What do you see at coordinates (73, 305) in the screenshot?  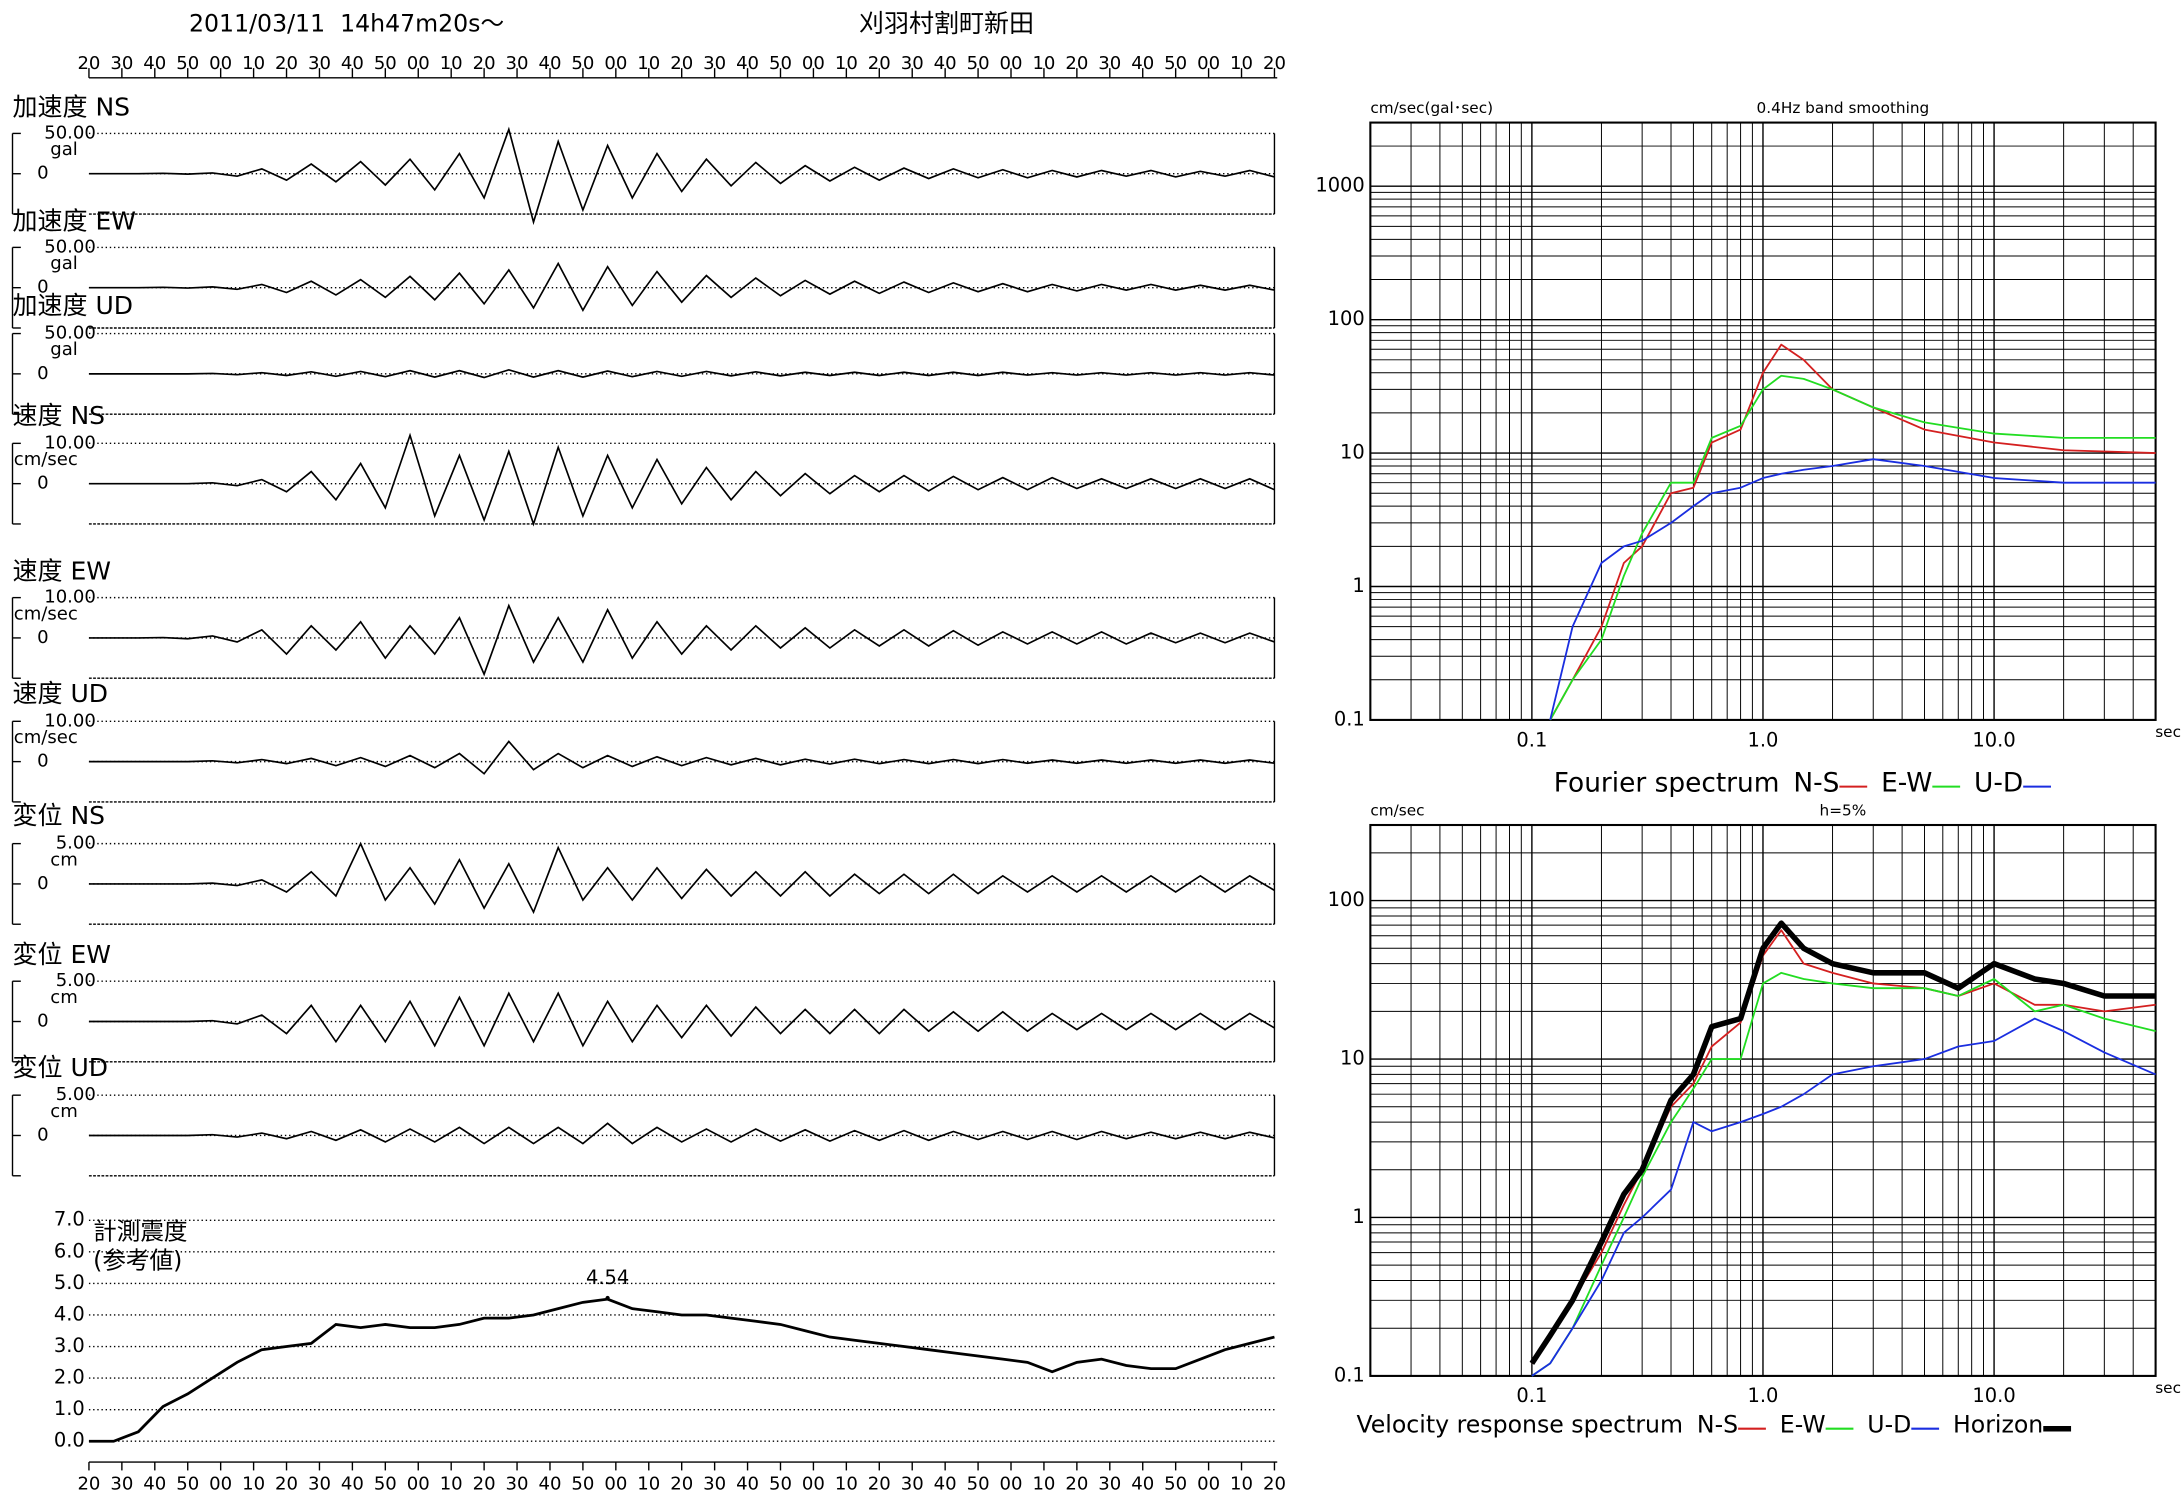 I see `panel-label: 加速度 UD` at bounding box center [73, 305].